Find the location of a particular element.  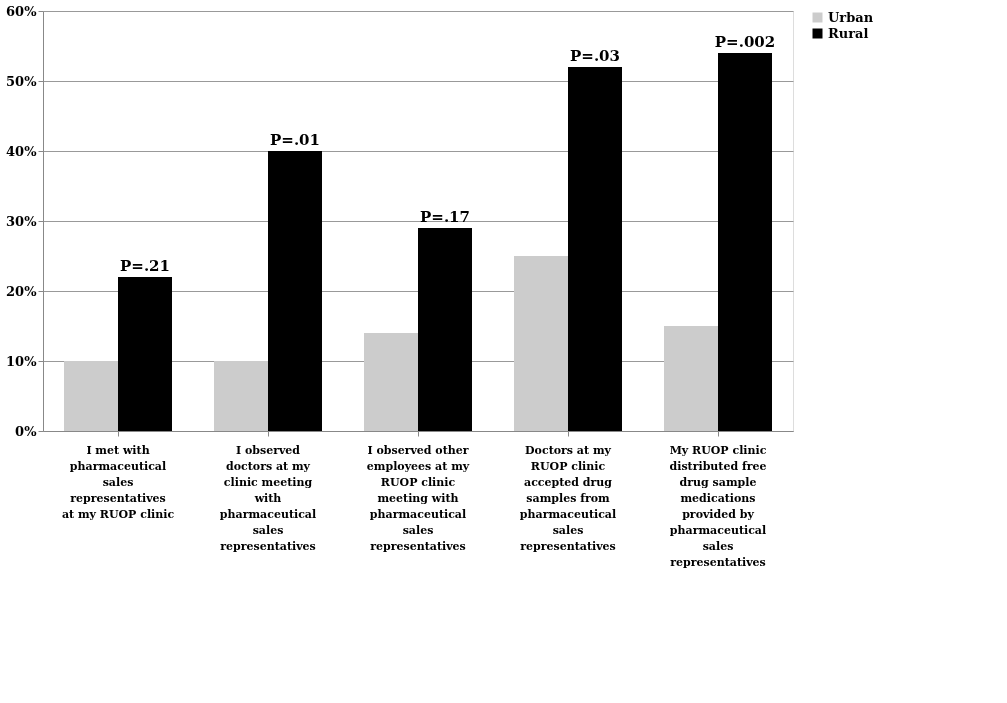

x-tick-label: I observed other employees at my RUOP clinic meeting with pharmaceutical sales representatives is located at coordinates (418, 498).